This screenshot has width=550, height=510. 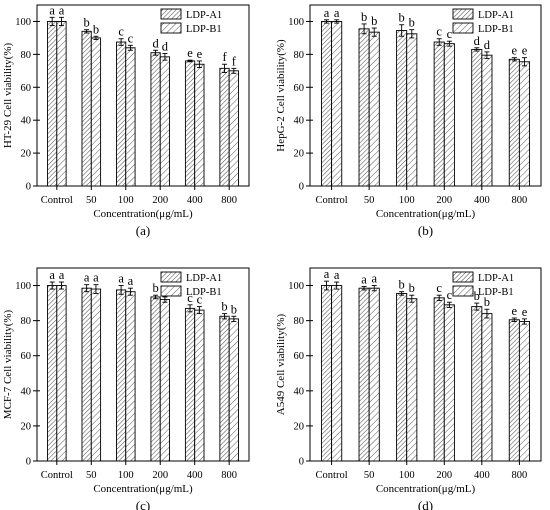 I want to click on panel-label: (a), so click(x=143, y=230).